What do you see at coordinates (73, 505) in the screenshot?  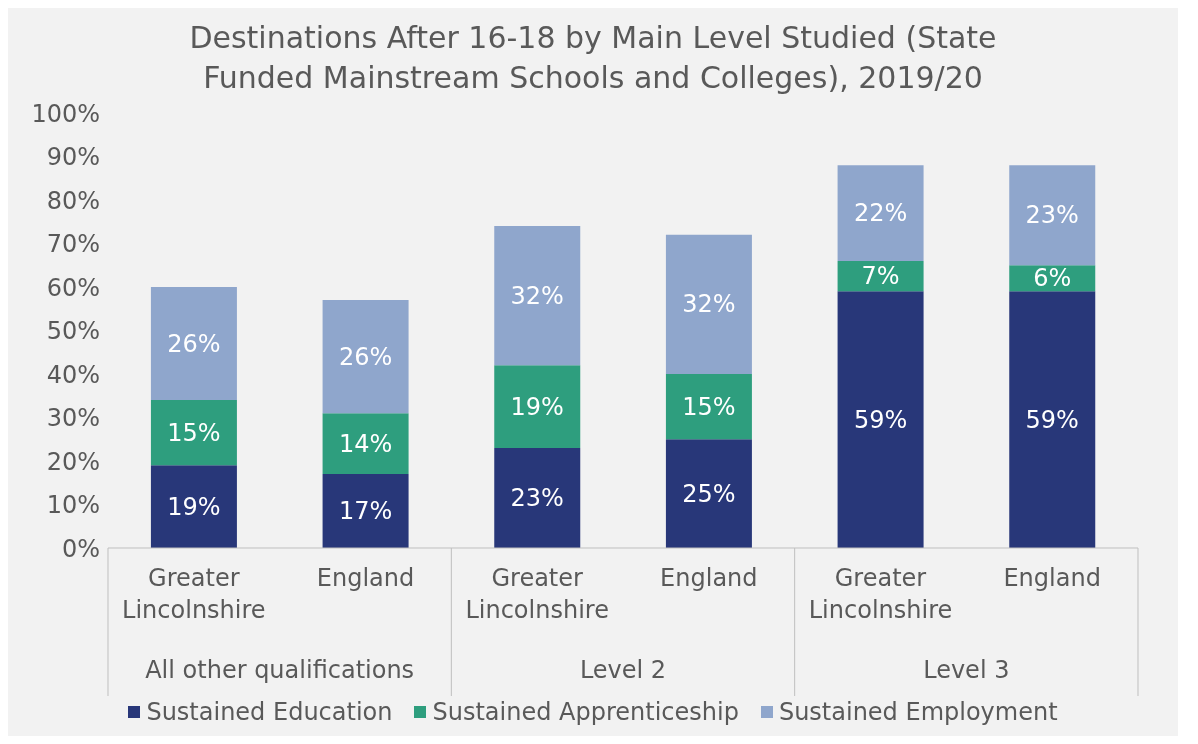 I see `y-tick-label: 10%` at bounding box center [73, 505].